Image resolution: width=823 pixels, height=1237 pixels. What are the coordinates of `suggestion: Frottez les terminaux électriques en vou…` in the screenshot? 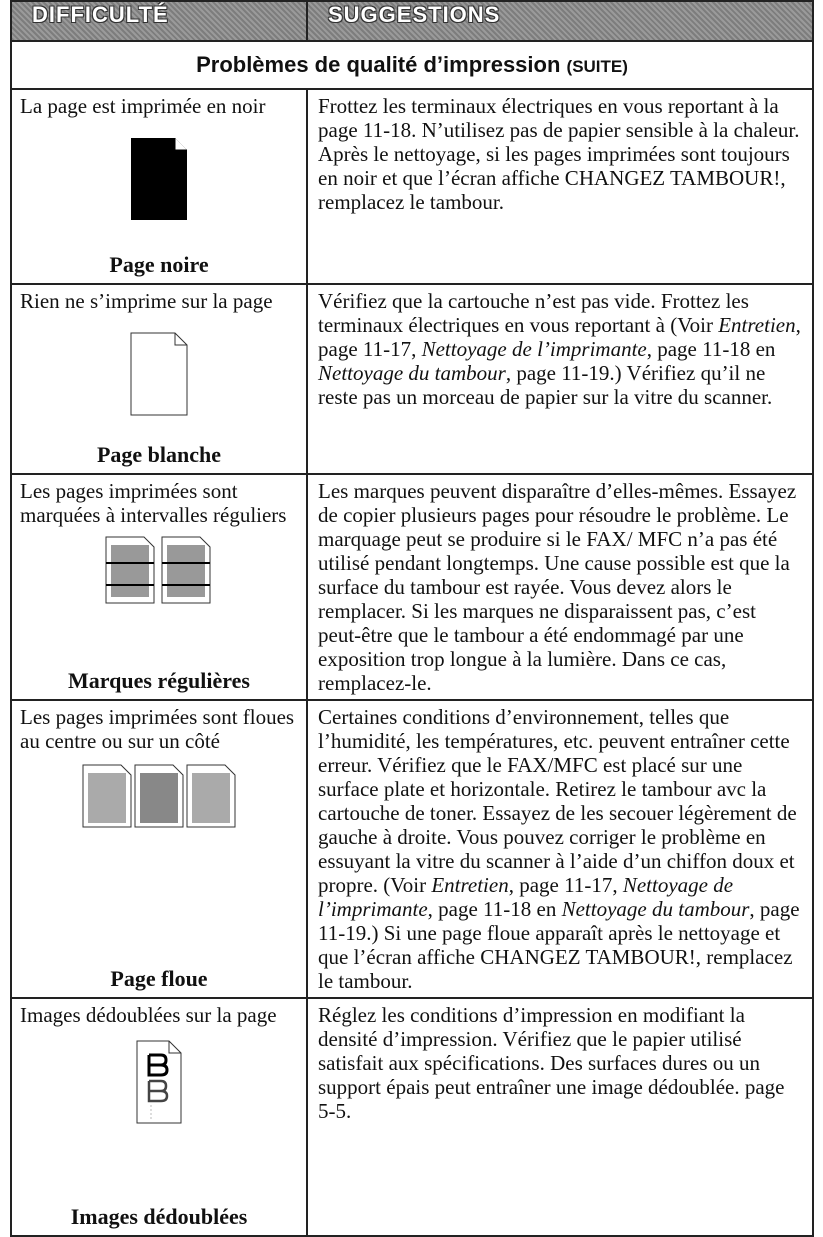 It's located at (560, 186).